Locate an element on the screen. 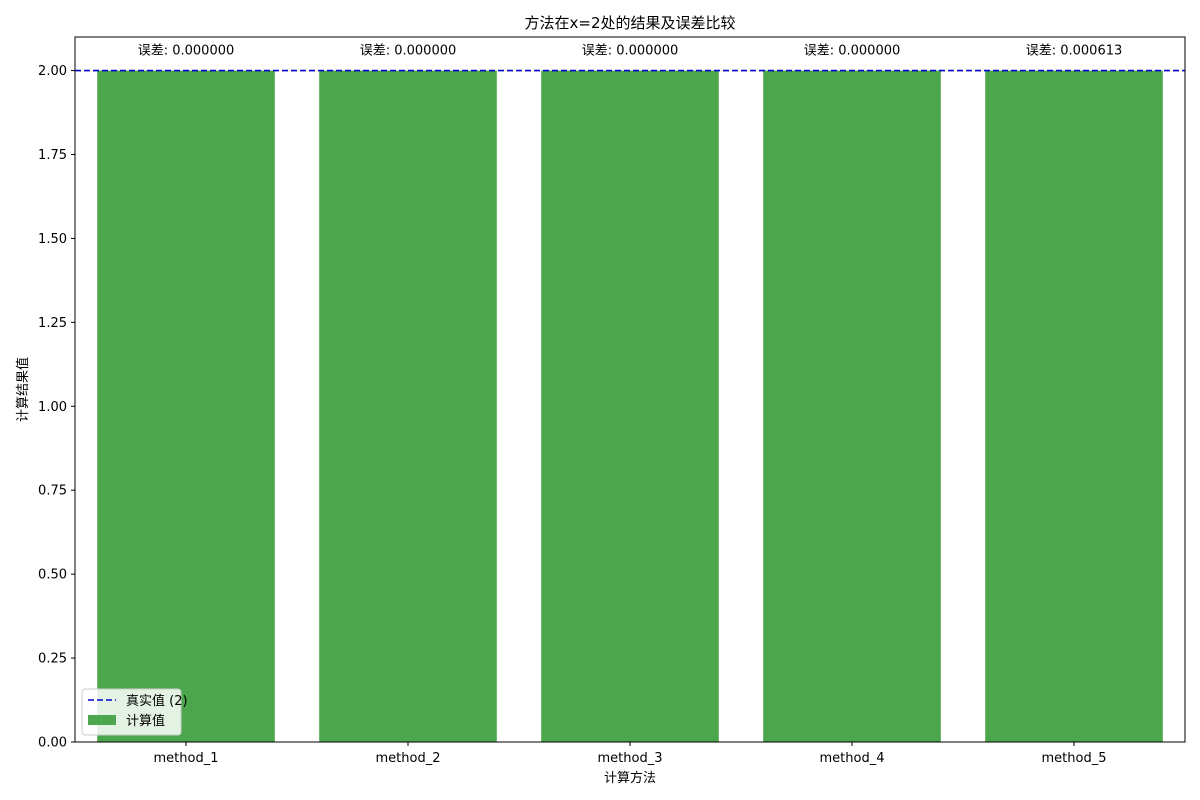  x-tick-label: method_2 is located at coordinates (408, 758).